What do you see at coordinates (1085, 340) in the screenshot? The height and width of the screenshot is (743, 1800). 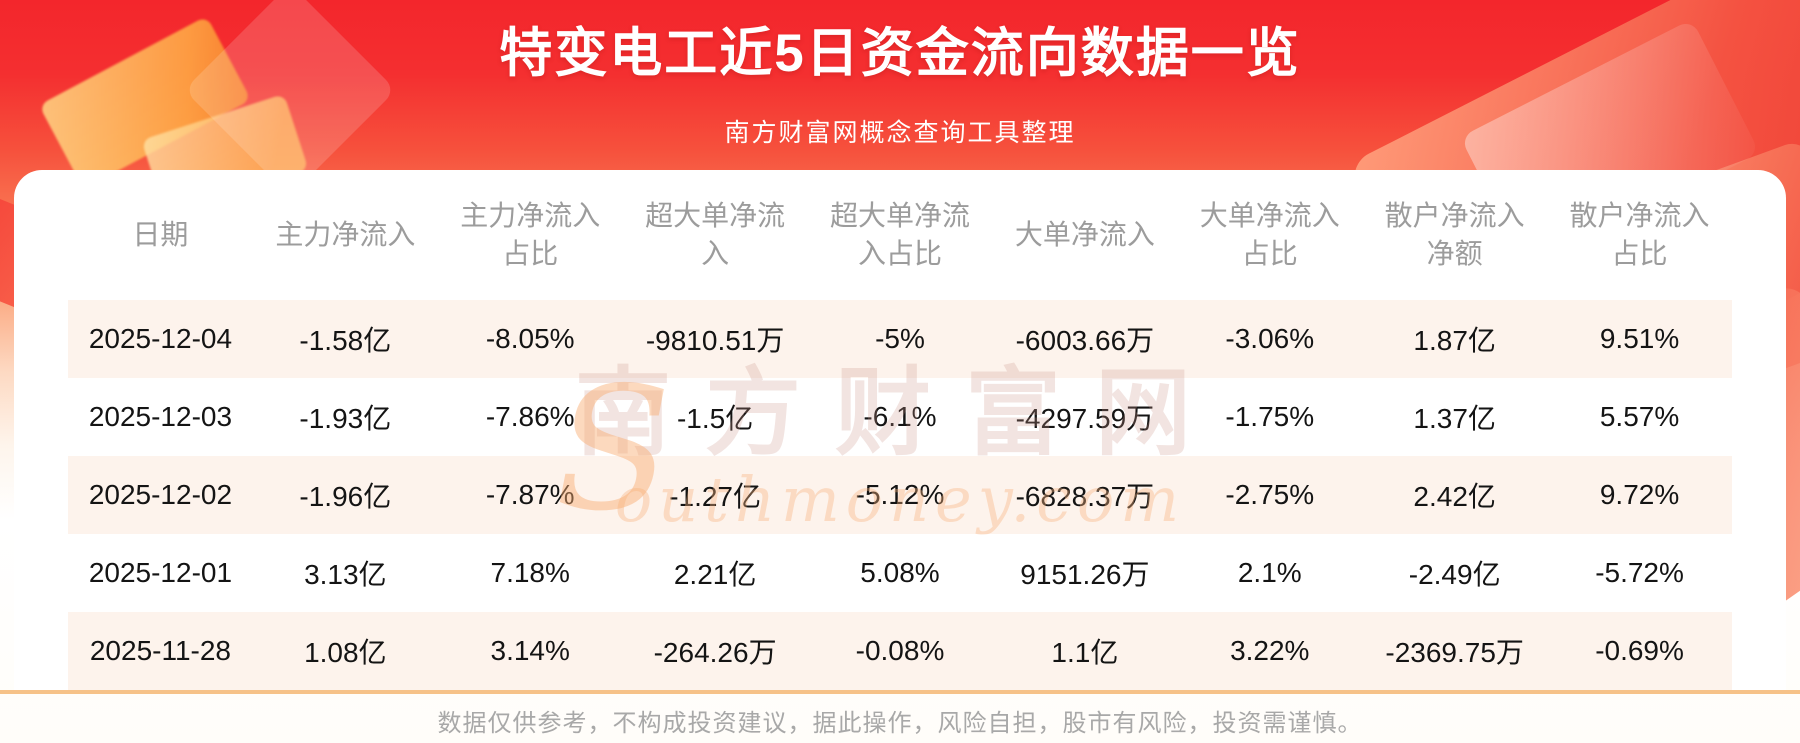 I see `table-cell: -6003.66万` at bounding box center [1085, 340].